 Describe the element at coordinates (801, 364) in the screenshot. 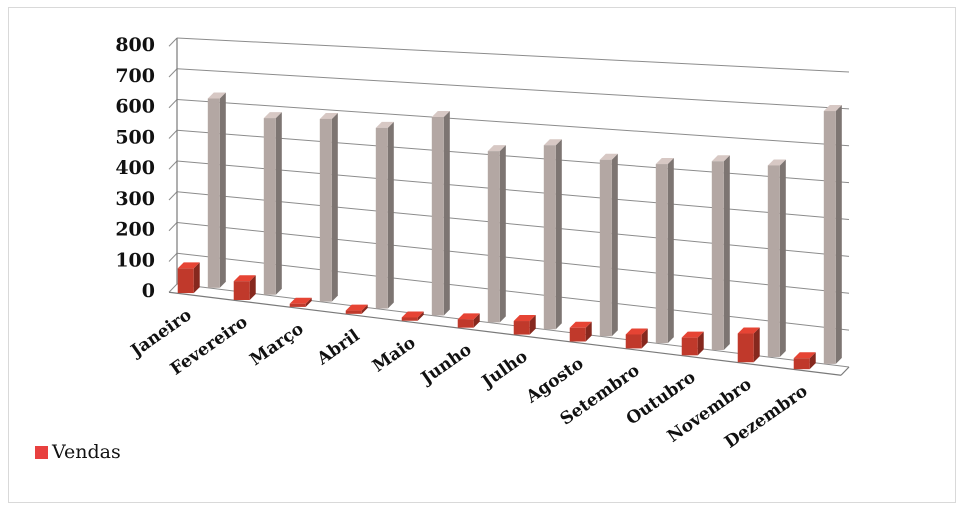

I see `bar-vendas-dezembro` at that location.